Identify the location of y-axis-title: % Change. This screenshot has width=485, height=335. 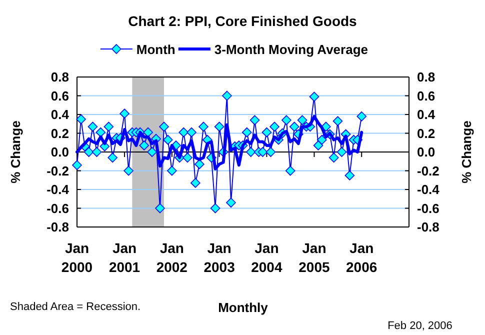
(15, 152).